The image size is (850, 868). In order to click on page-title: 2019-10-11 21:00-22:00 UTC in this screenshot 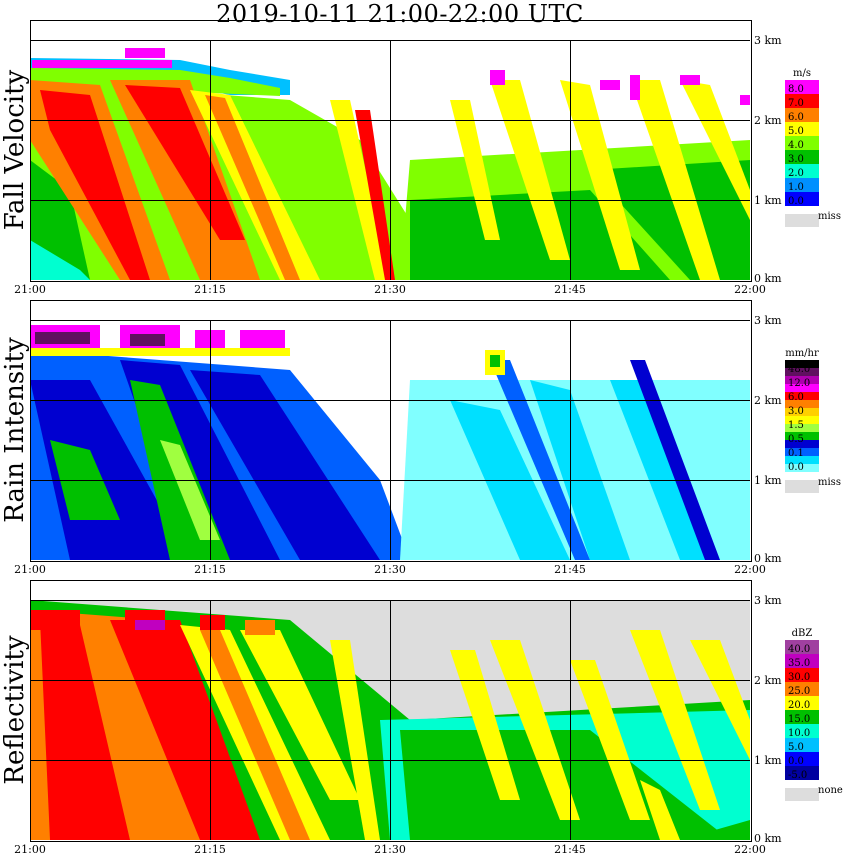, I will do `click(400, 14)`.